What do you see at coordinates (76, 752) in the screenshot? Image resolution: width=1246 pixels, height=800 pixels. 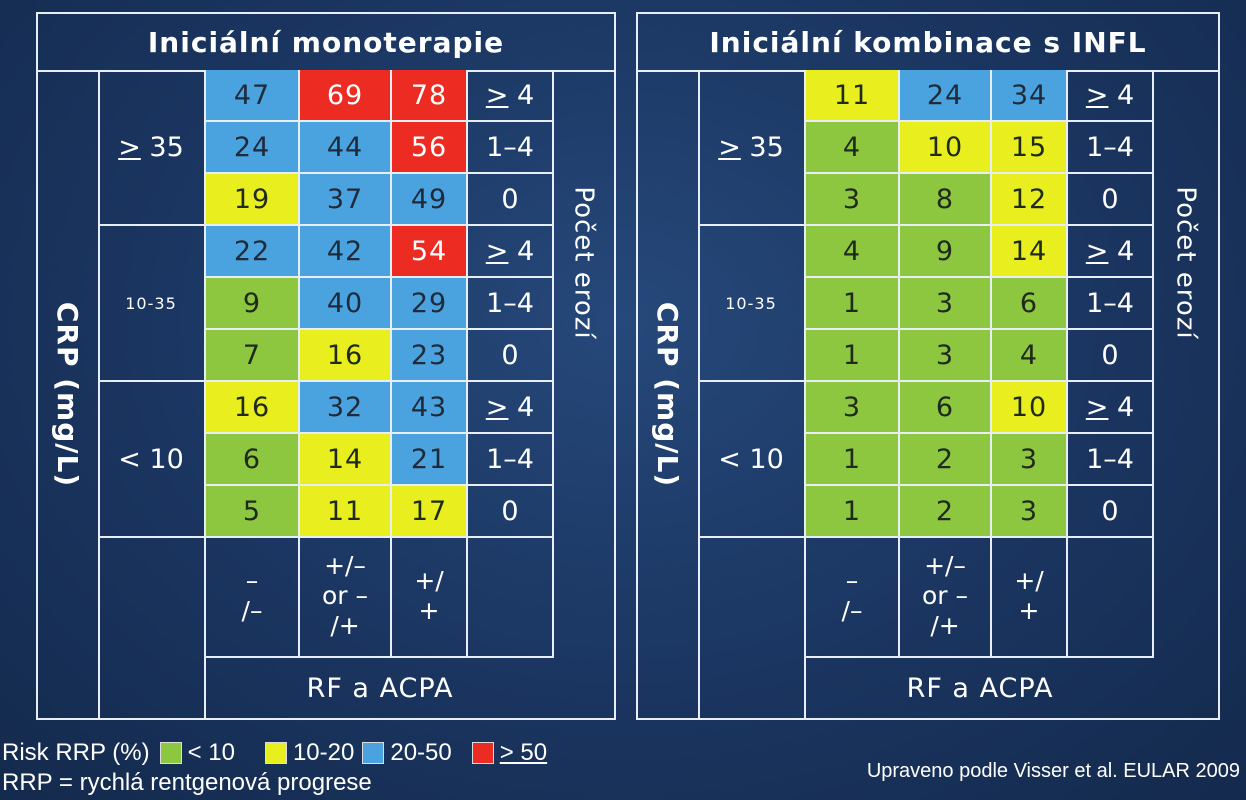 I see `legend-title: Risk RRP (%)` at bounding box center [76, 752].